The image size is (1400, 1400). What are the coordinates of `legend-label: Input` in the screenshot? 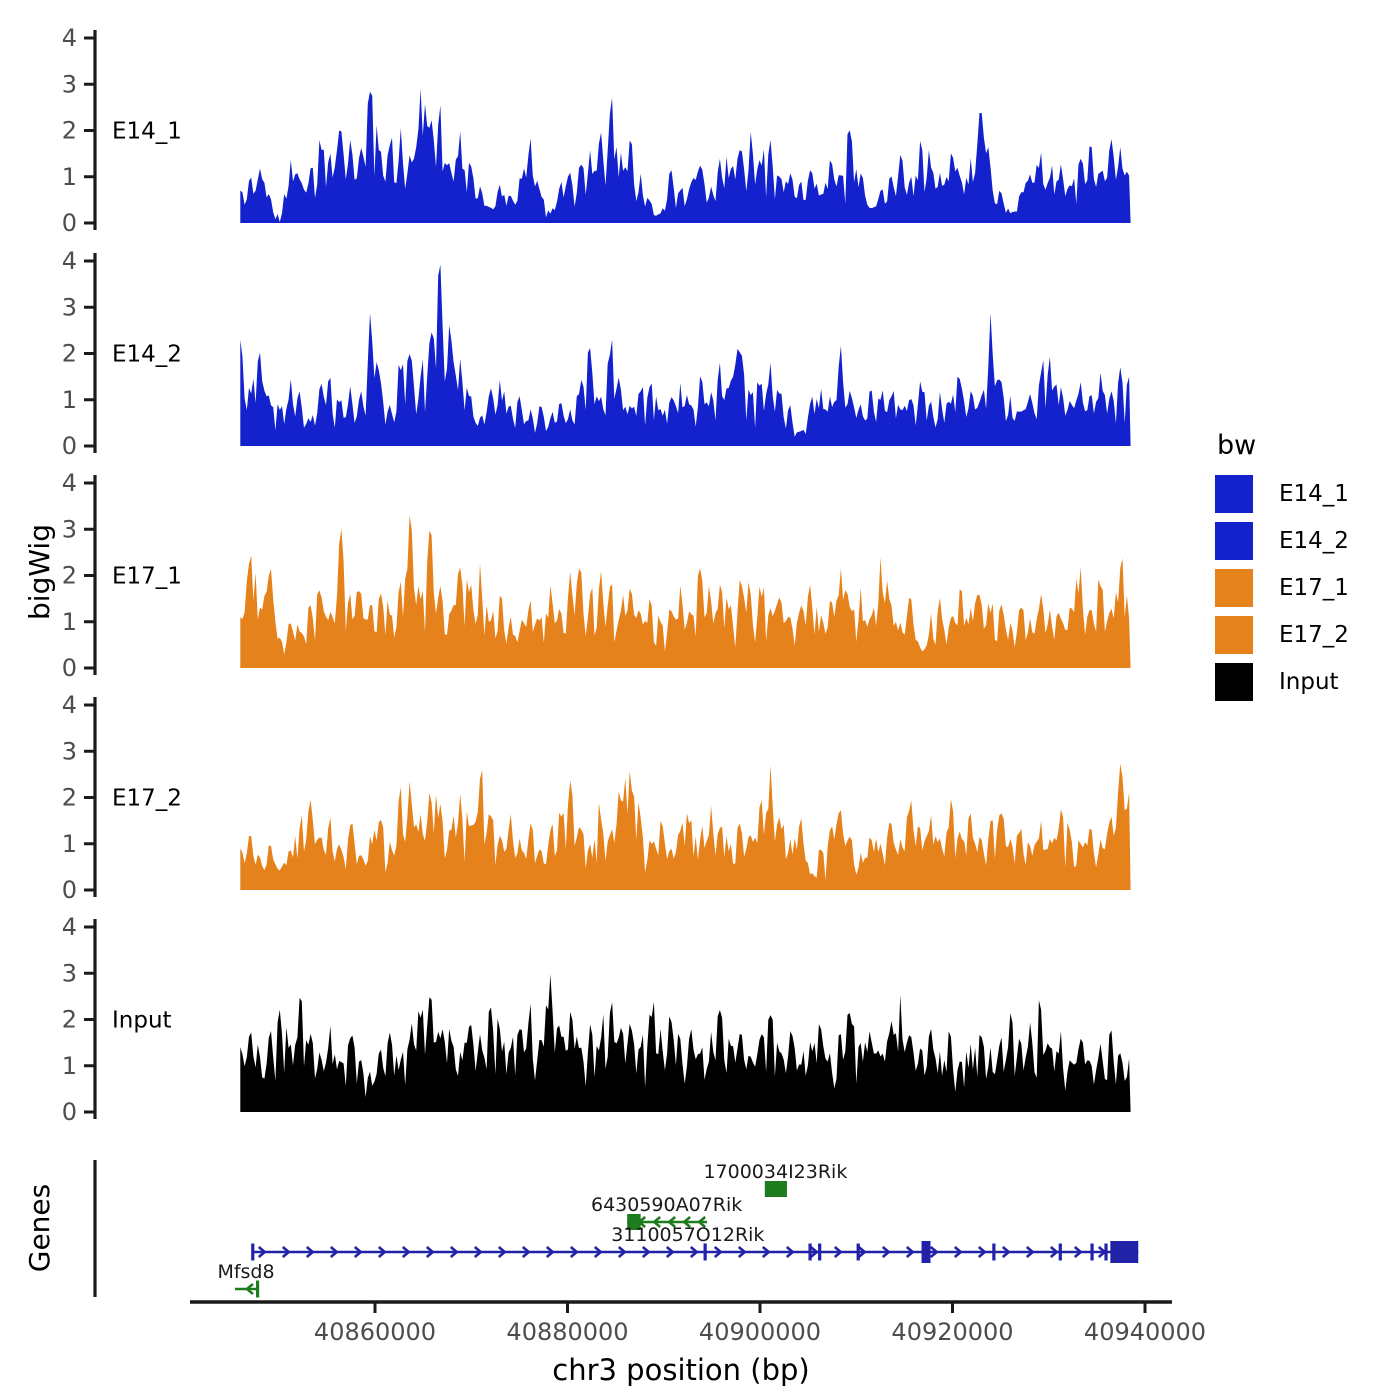 It's located at (1309, 682).